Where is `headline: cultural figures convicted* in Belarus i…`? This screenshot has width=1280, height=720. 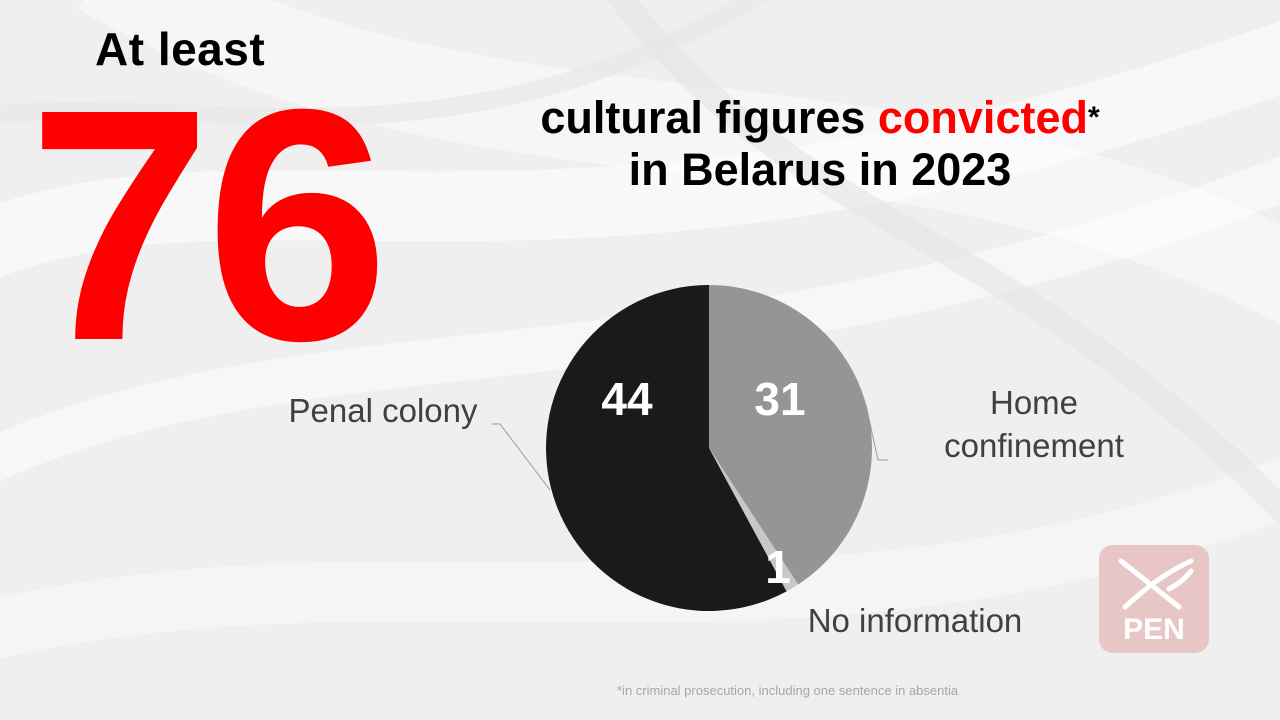
headline: cultural figures convicted* in Belarus i… is located at coordinates (820, 144).